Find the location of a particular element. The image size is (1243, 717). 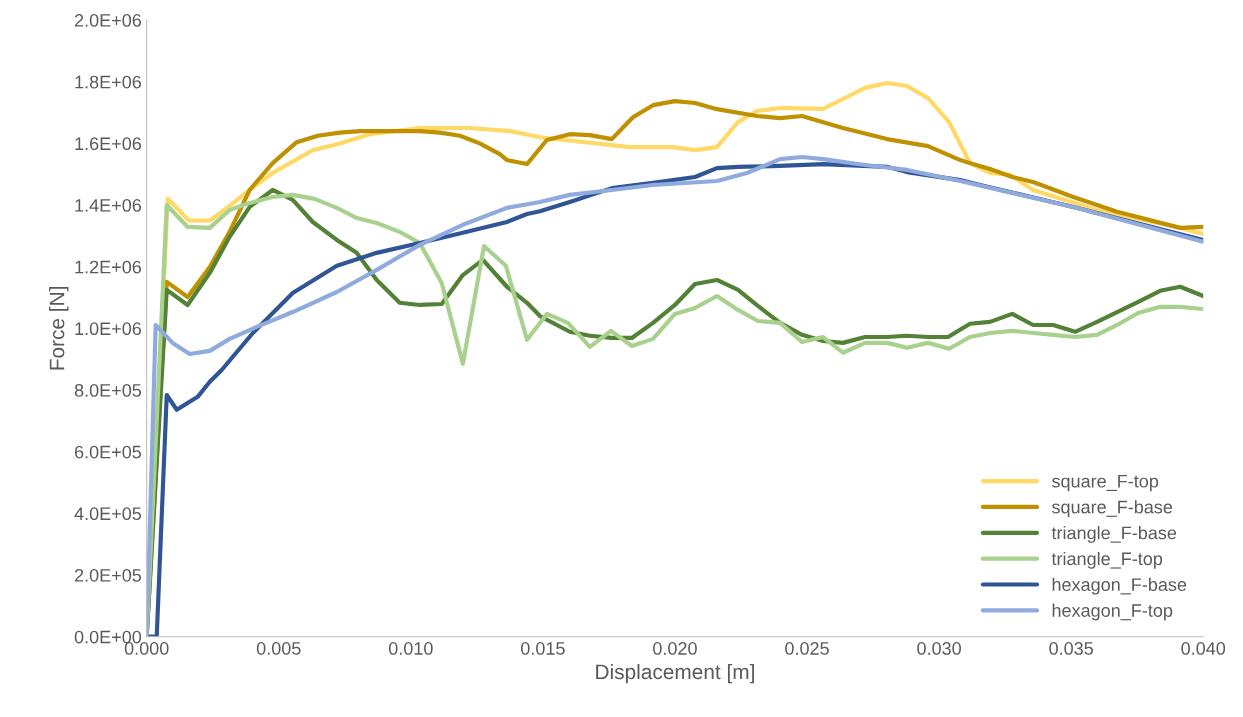

x-tick-label: 0.040 is located at coordinates (1203, 648).